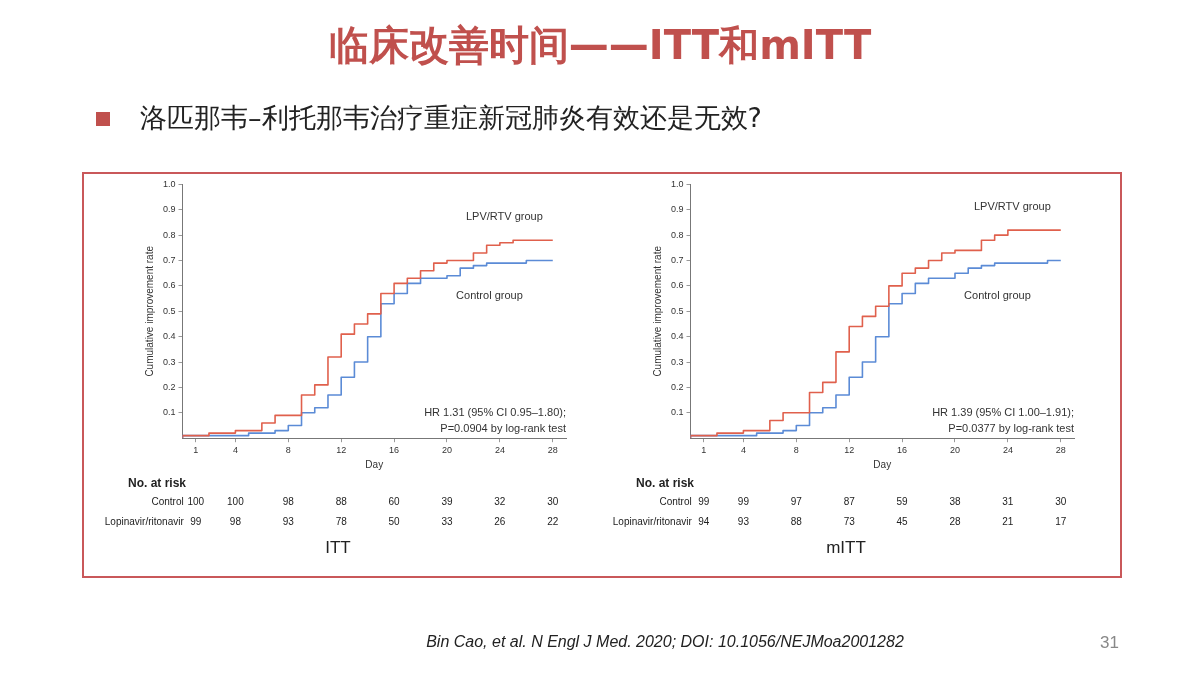  What do you see at coordinates (1003, 411) in the screenshot?
I see `annotation: HR 1.39 (95% CI 1.00–1.91);` at bounding box center [1003, 411].